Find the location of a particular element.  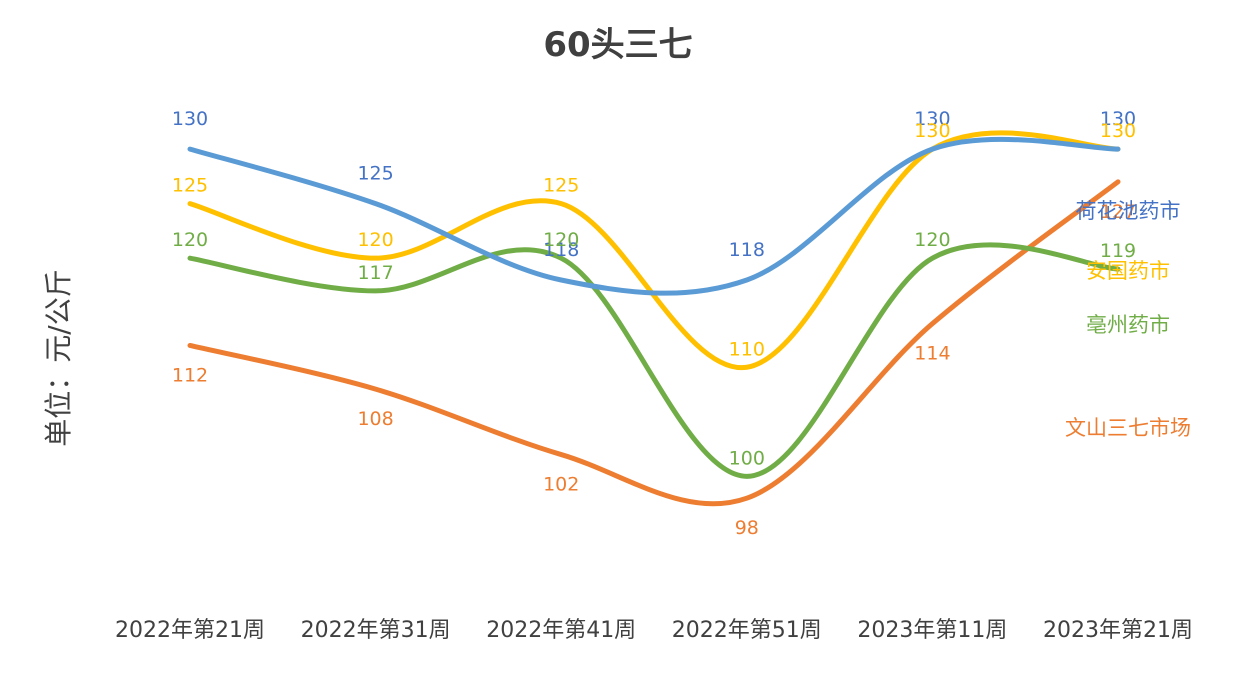

legend-item: 安国药市 is located at coordinates (1128, 271).